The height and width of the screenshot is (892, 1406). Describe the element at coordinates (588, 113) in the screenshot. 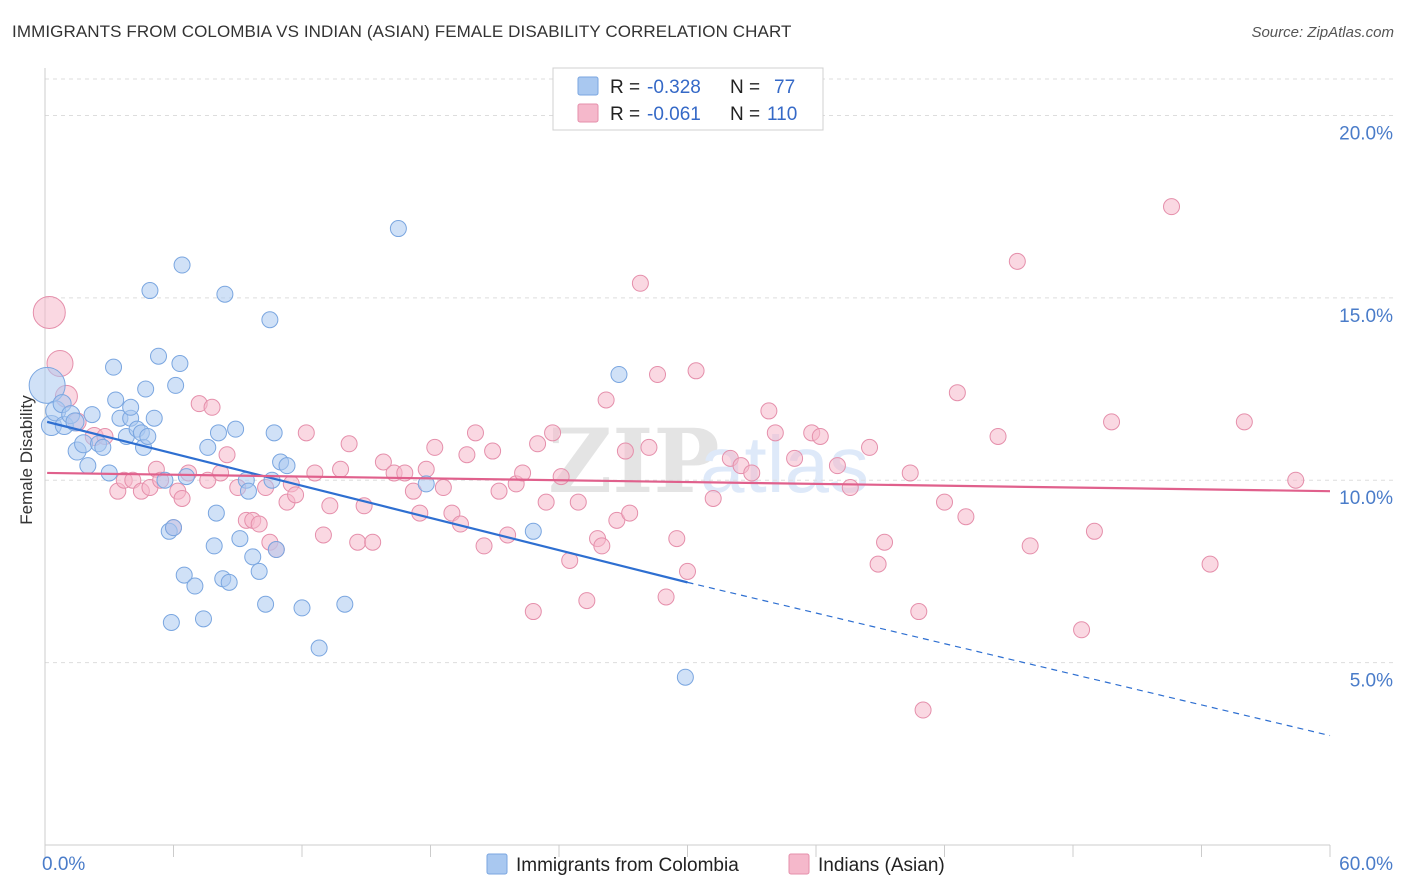

I see `legend-swatch-indians` at that location.